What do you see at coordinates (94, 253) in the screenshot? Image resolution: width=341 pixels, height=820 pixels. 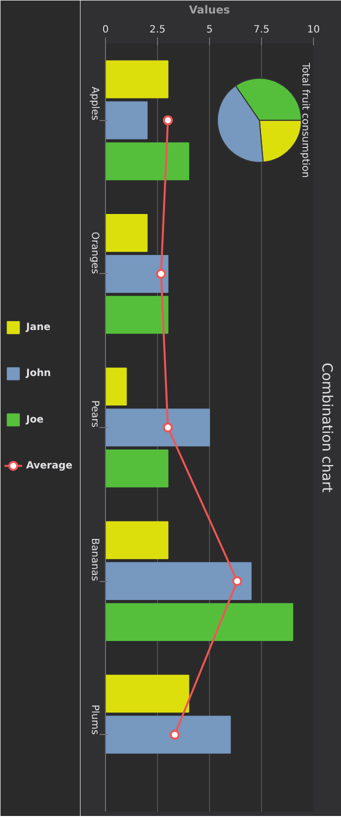 I see `y-tick-label: Oranges` at bounding box center [94, 253].